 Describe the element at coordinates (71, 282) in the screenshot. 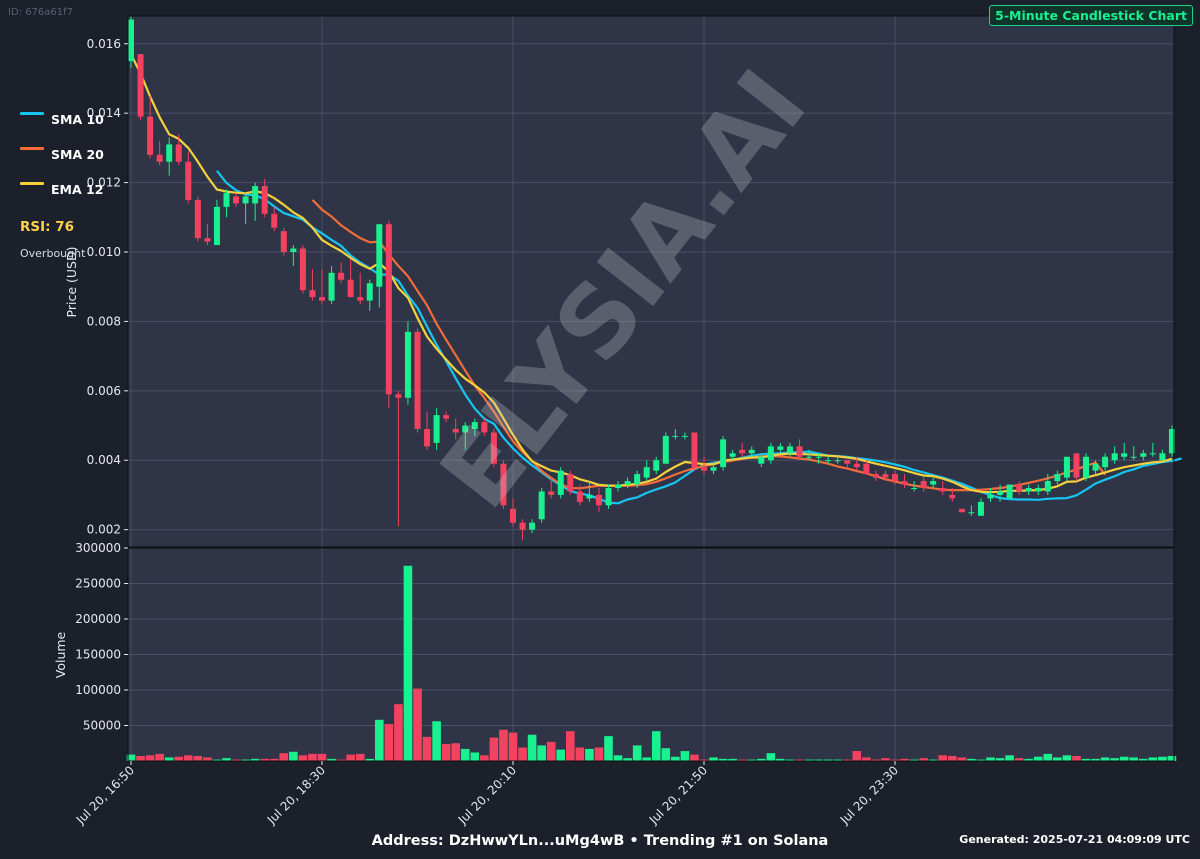

I see `price-axis-title: Price (USD)` at that location.